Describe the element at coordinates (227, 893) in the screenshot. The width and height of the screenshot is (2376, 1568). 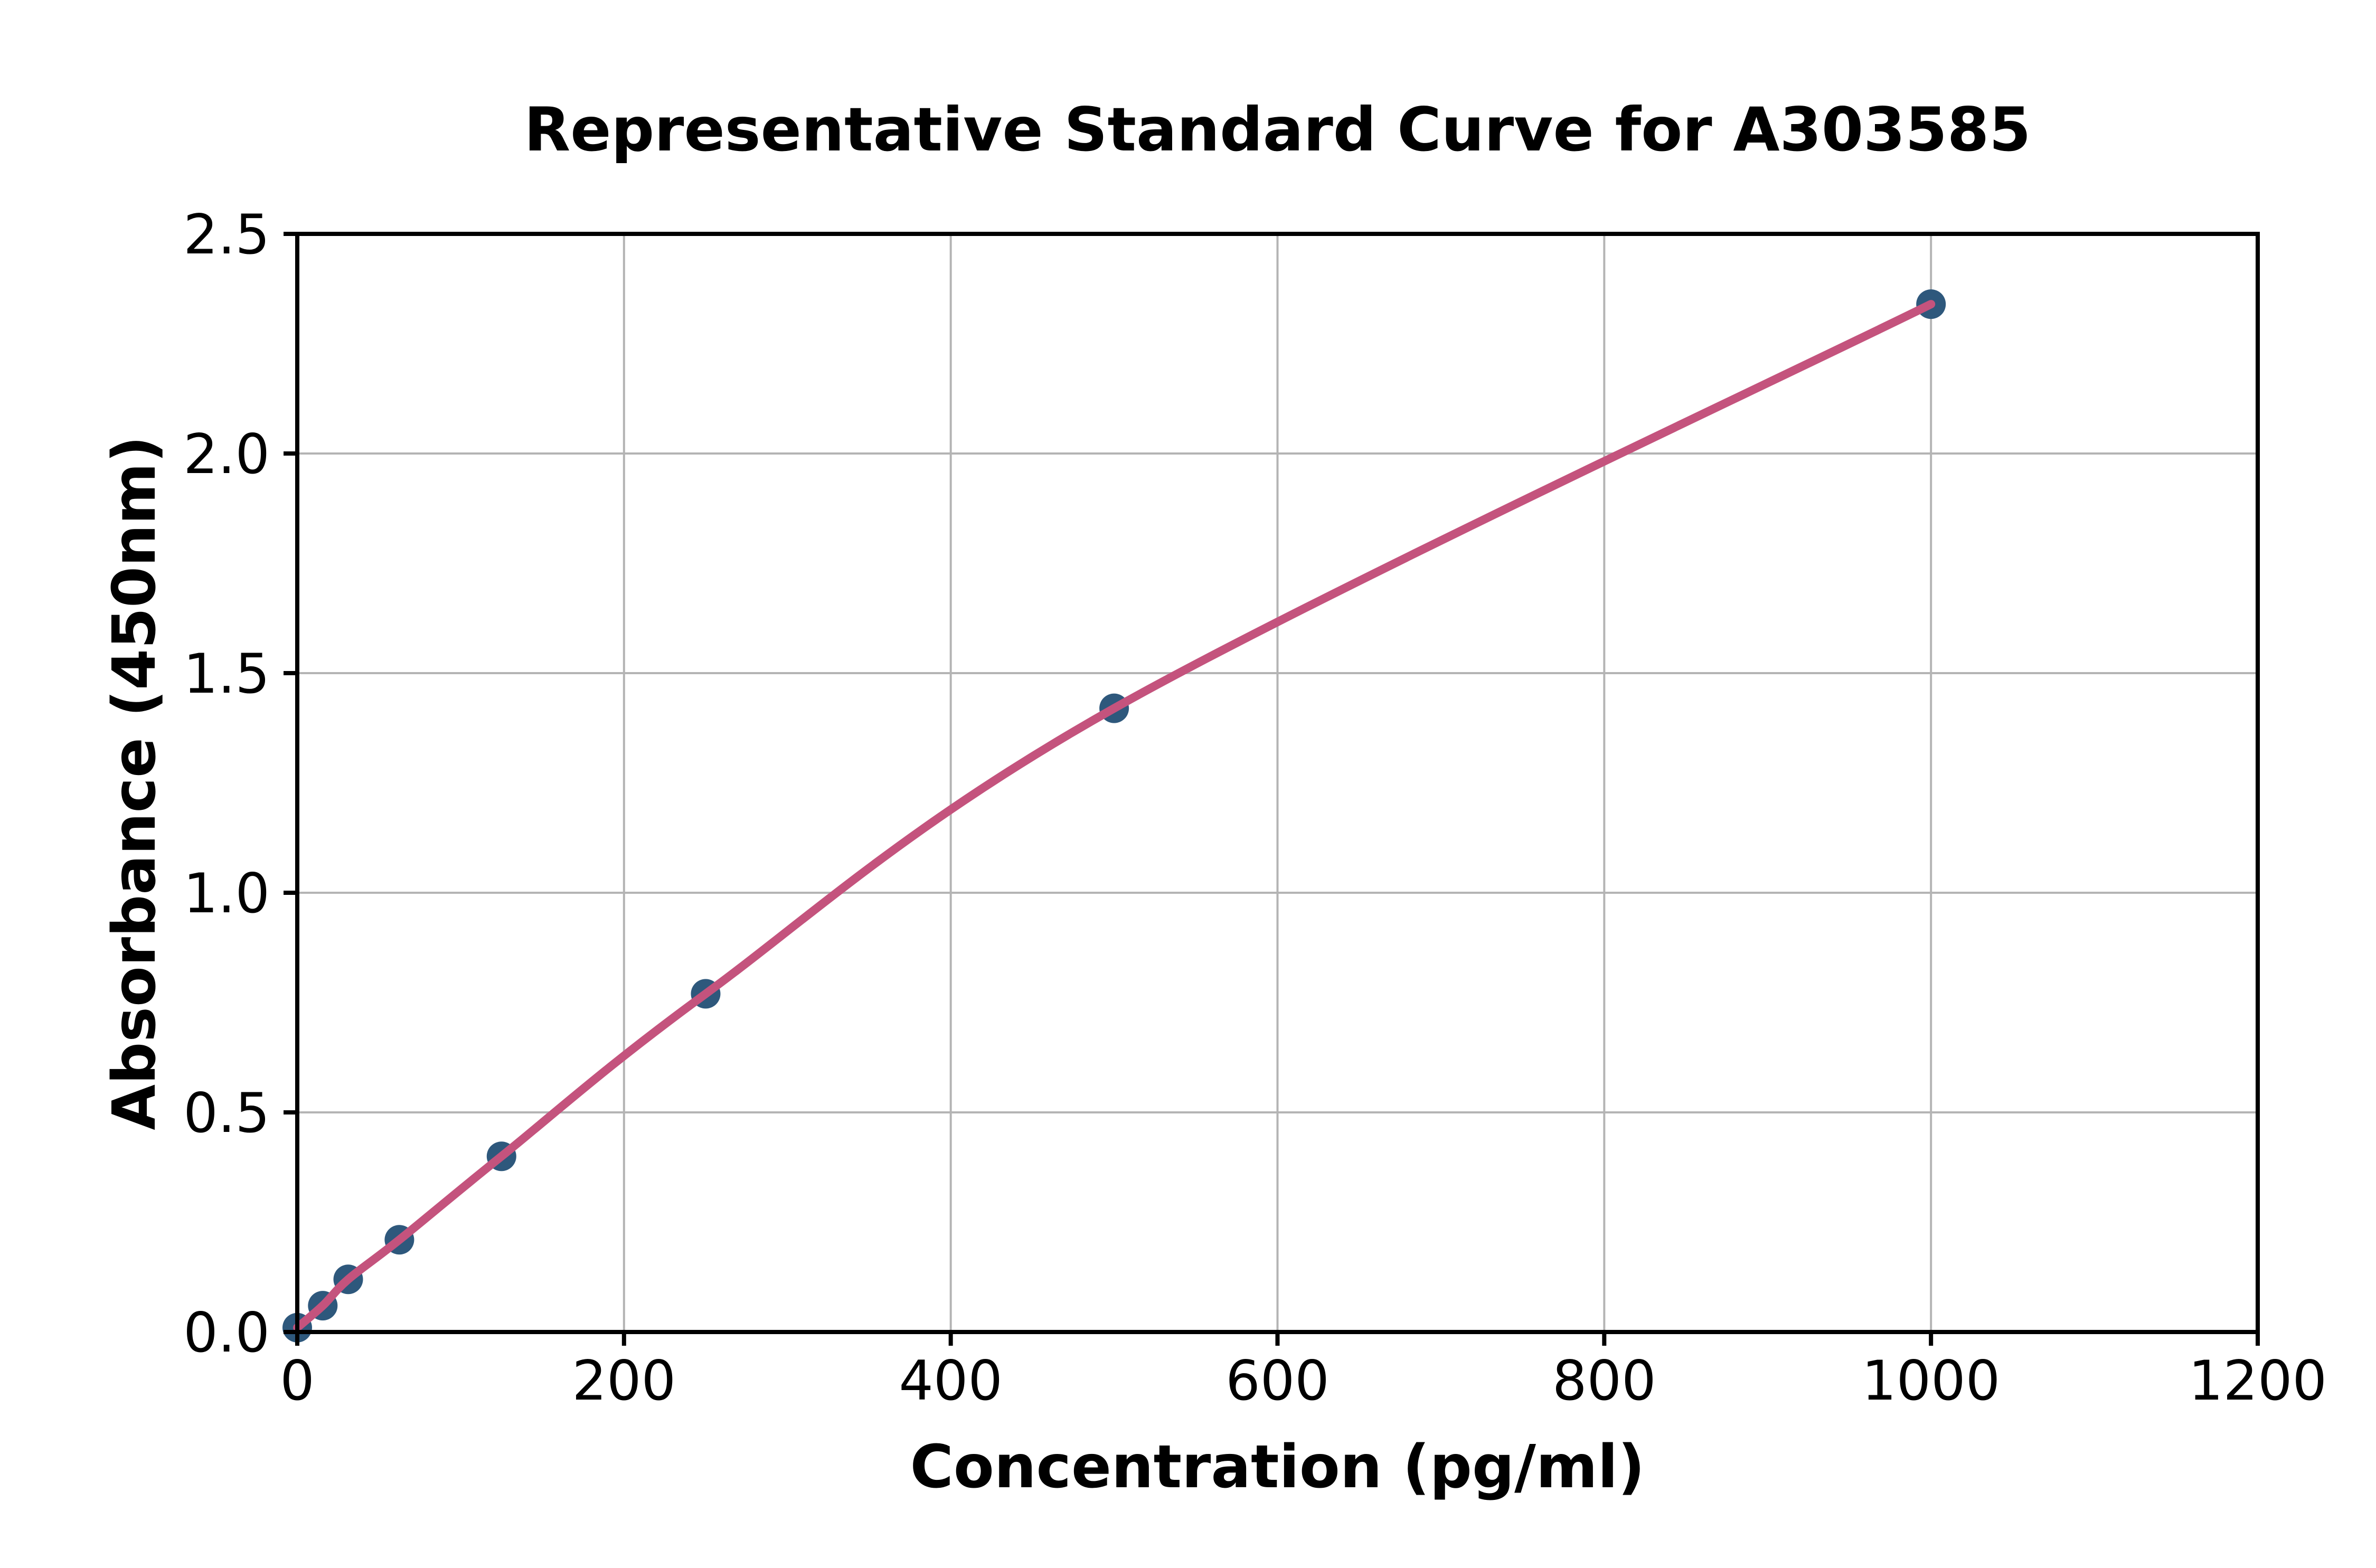
I see `y-tick-label: 1.0` at that location.